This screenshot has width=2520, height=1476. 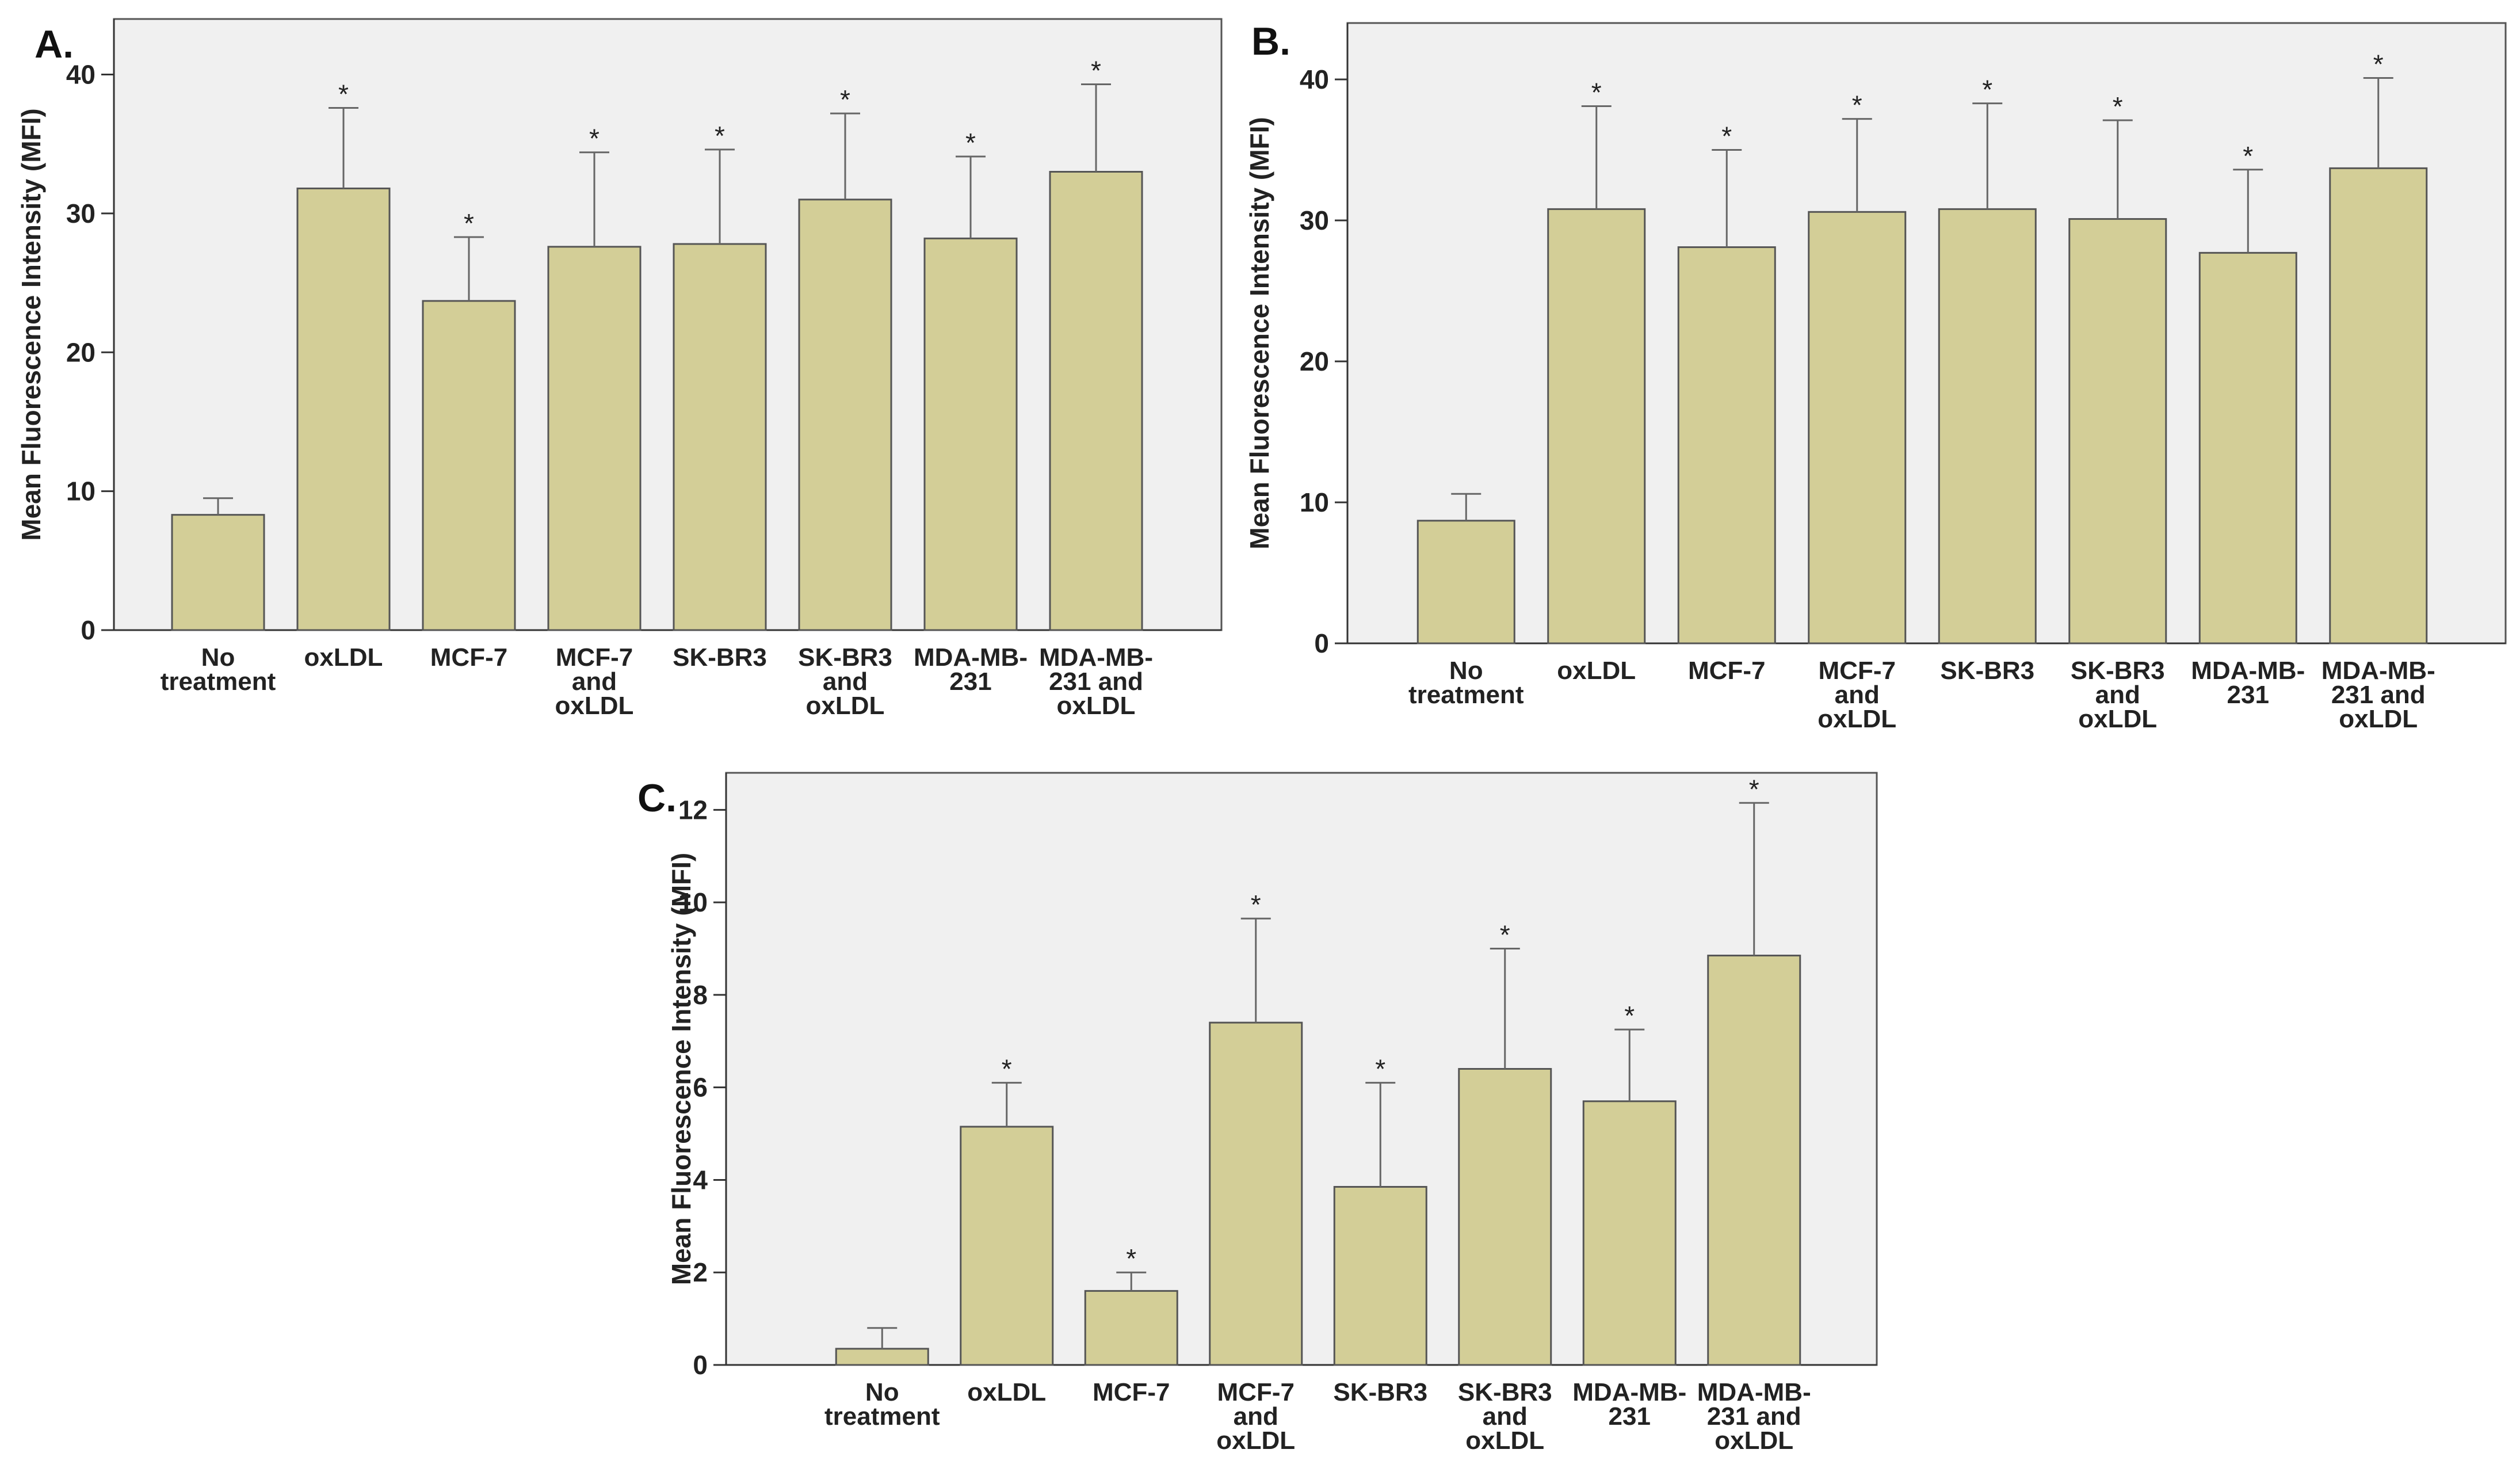 I want to click on panel-label: A., so click(x=54, y=44).